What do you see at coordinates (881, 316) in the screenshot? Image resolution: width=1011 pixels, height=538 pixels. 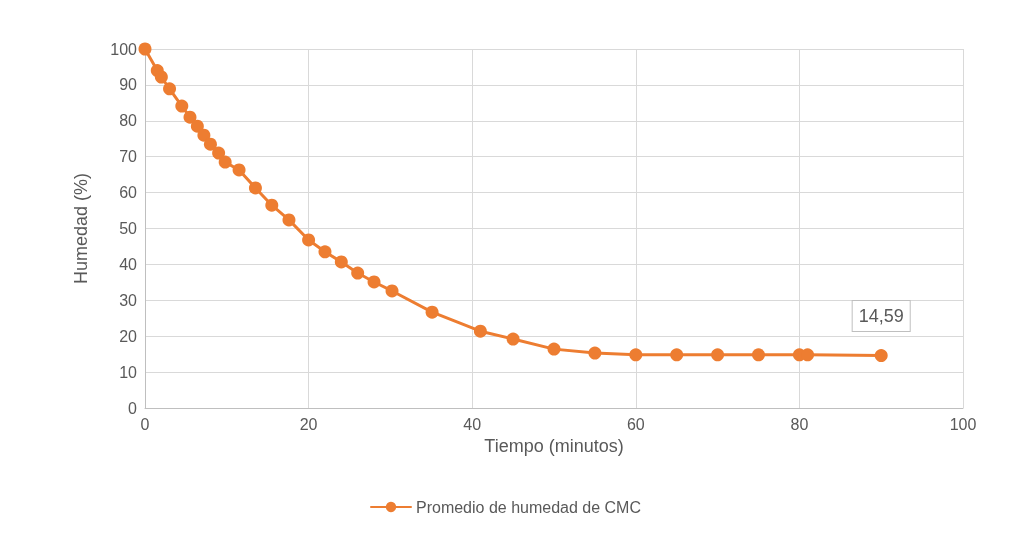 I see `data-label: 14,59` at bounding box center [881, 316].